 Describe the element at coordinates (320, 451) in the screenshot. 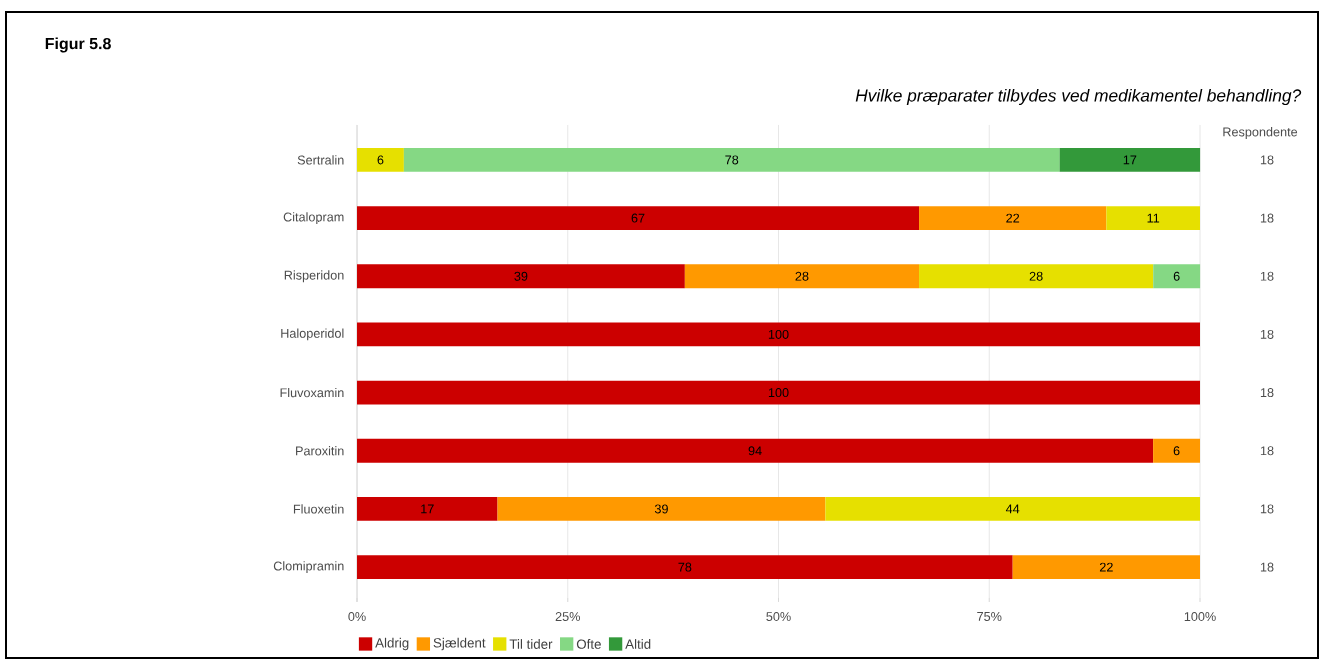

I see `y-tick-label: Paroxitin` at that location.